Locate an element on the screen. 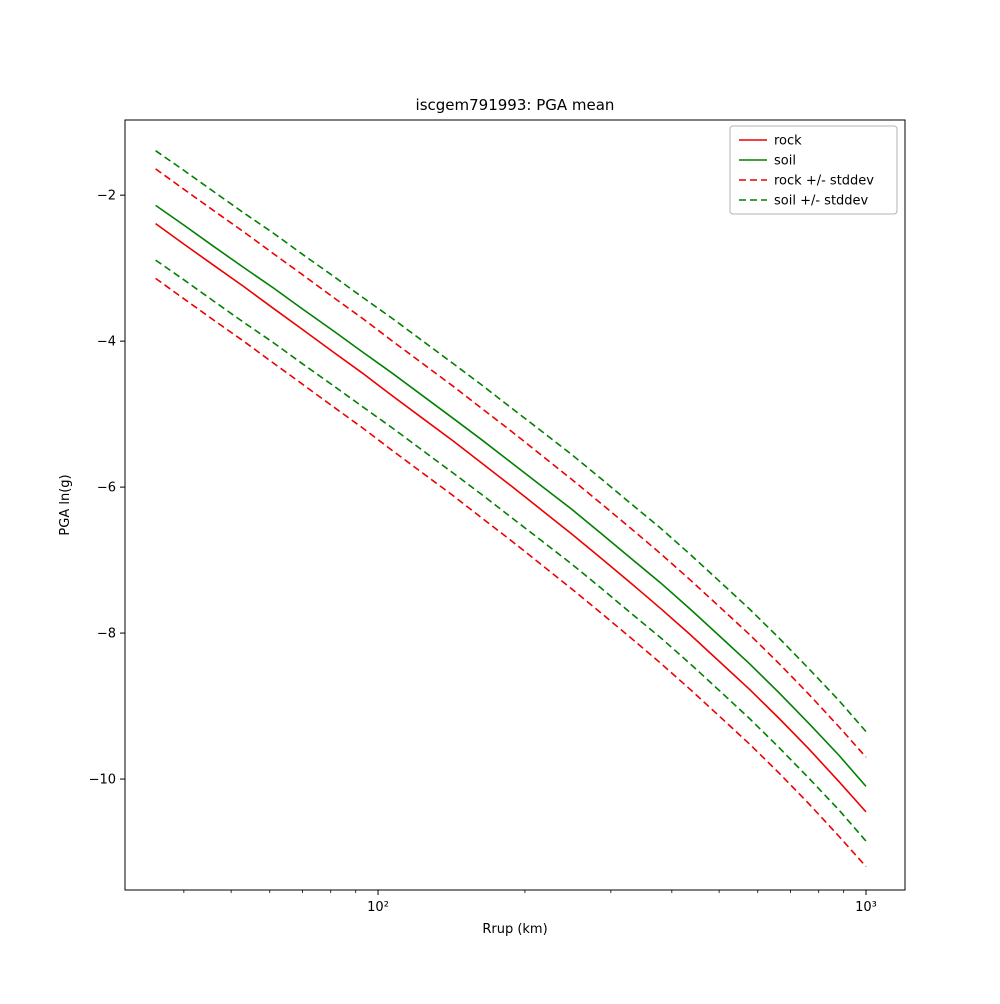 The image size is (1000, 1004). x-tick-label: 10² is located at coordinates (378, 907).